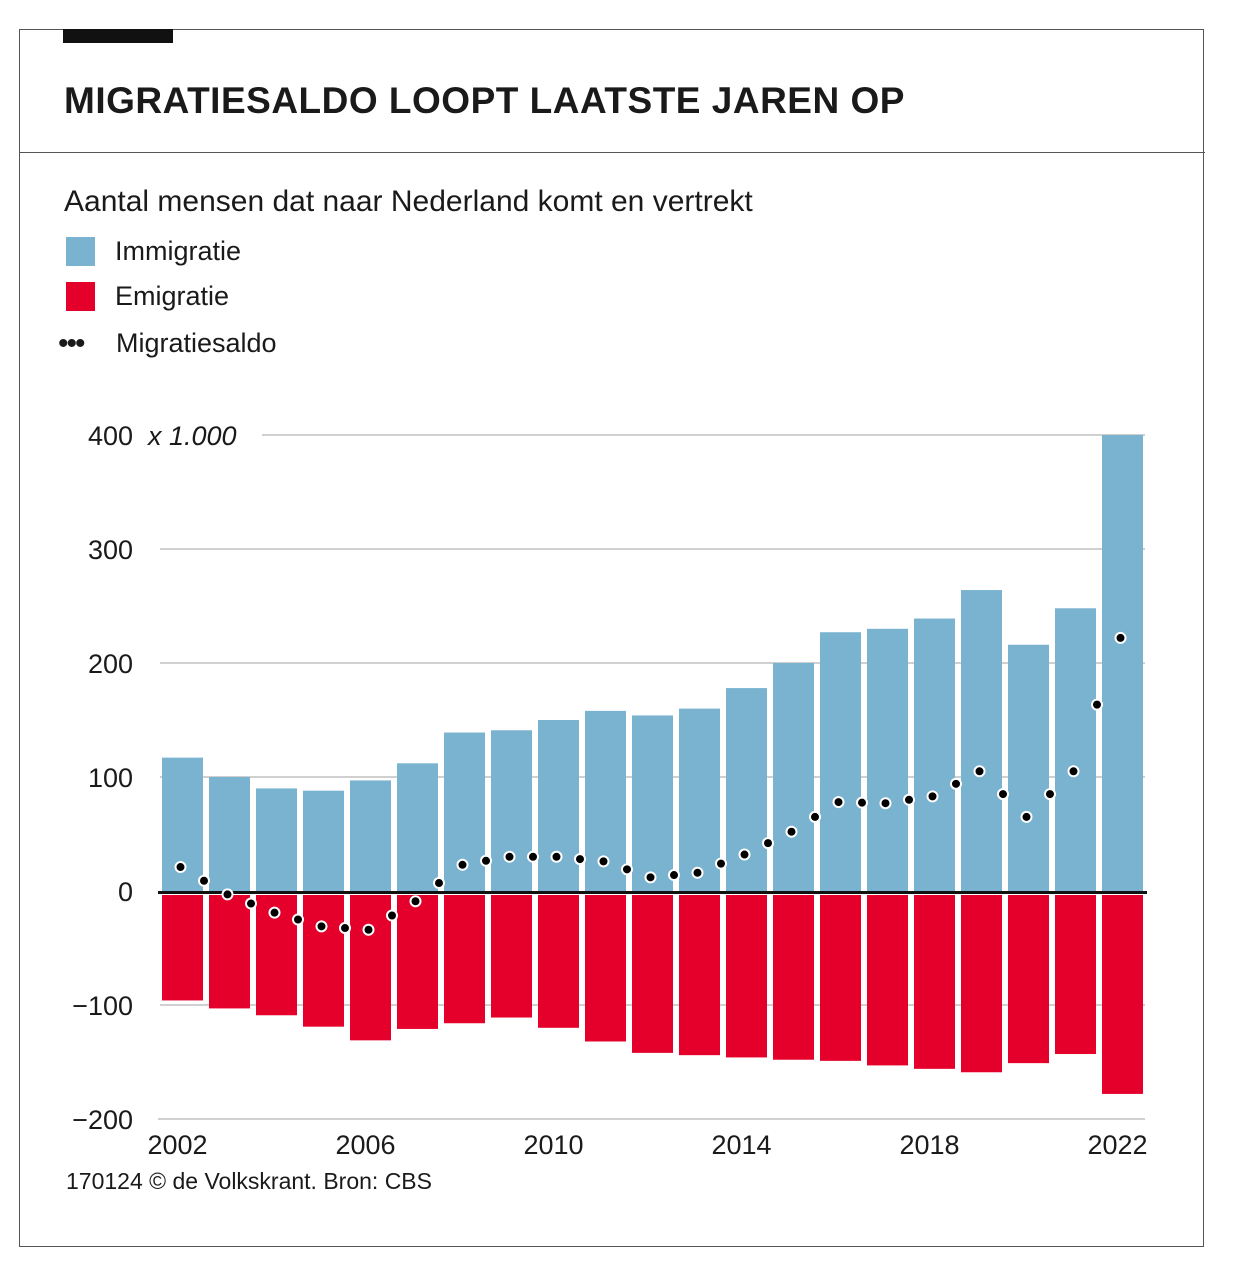 The width and height of the screenshot is (1240, 1277). What do you see at coordinates (102, 1120) in the screenshot?
I see `y-tick-label: −200` at bounding box center [102, 1120].